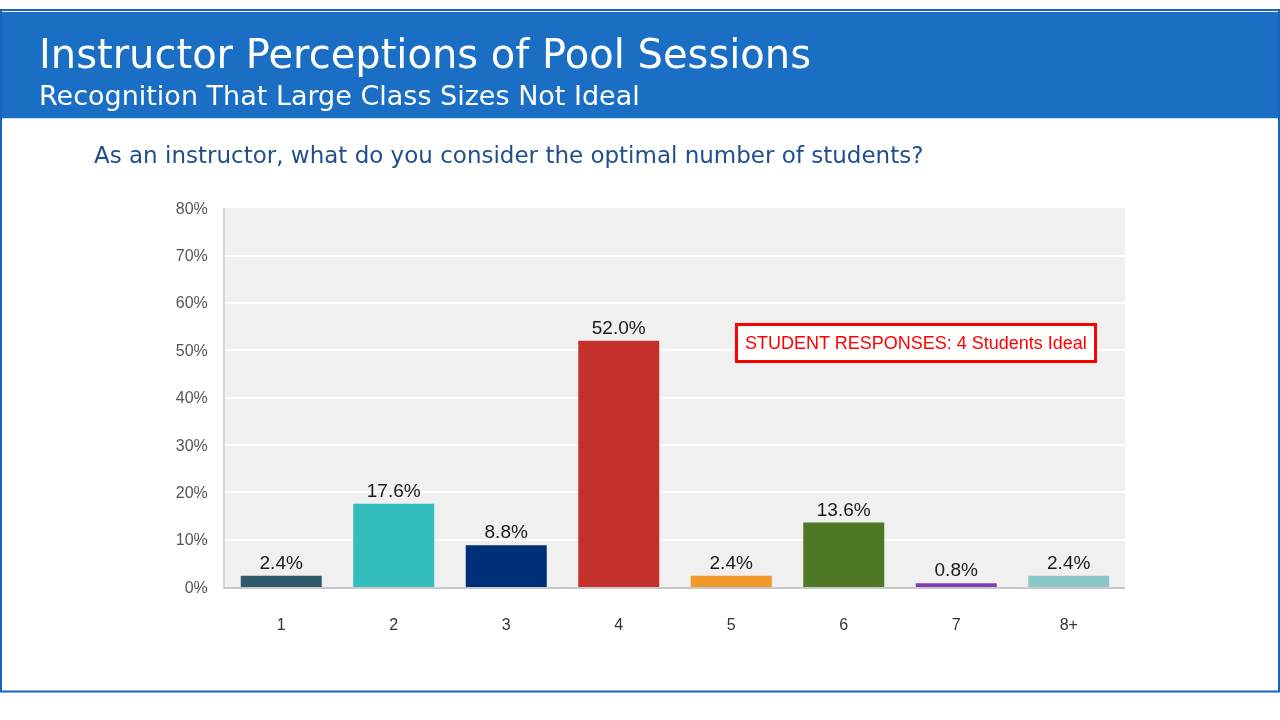  I want to click on y-tick-label: 60%, so click(191, 303).